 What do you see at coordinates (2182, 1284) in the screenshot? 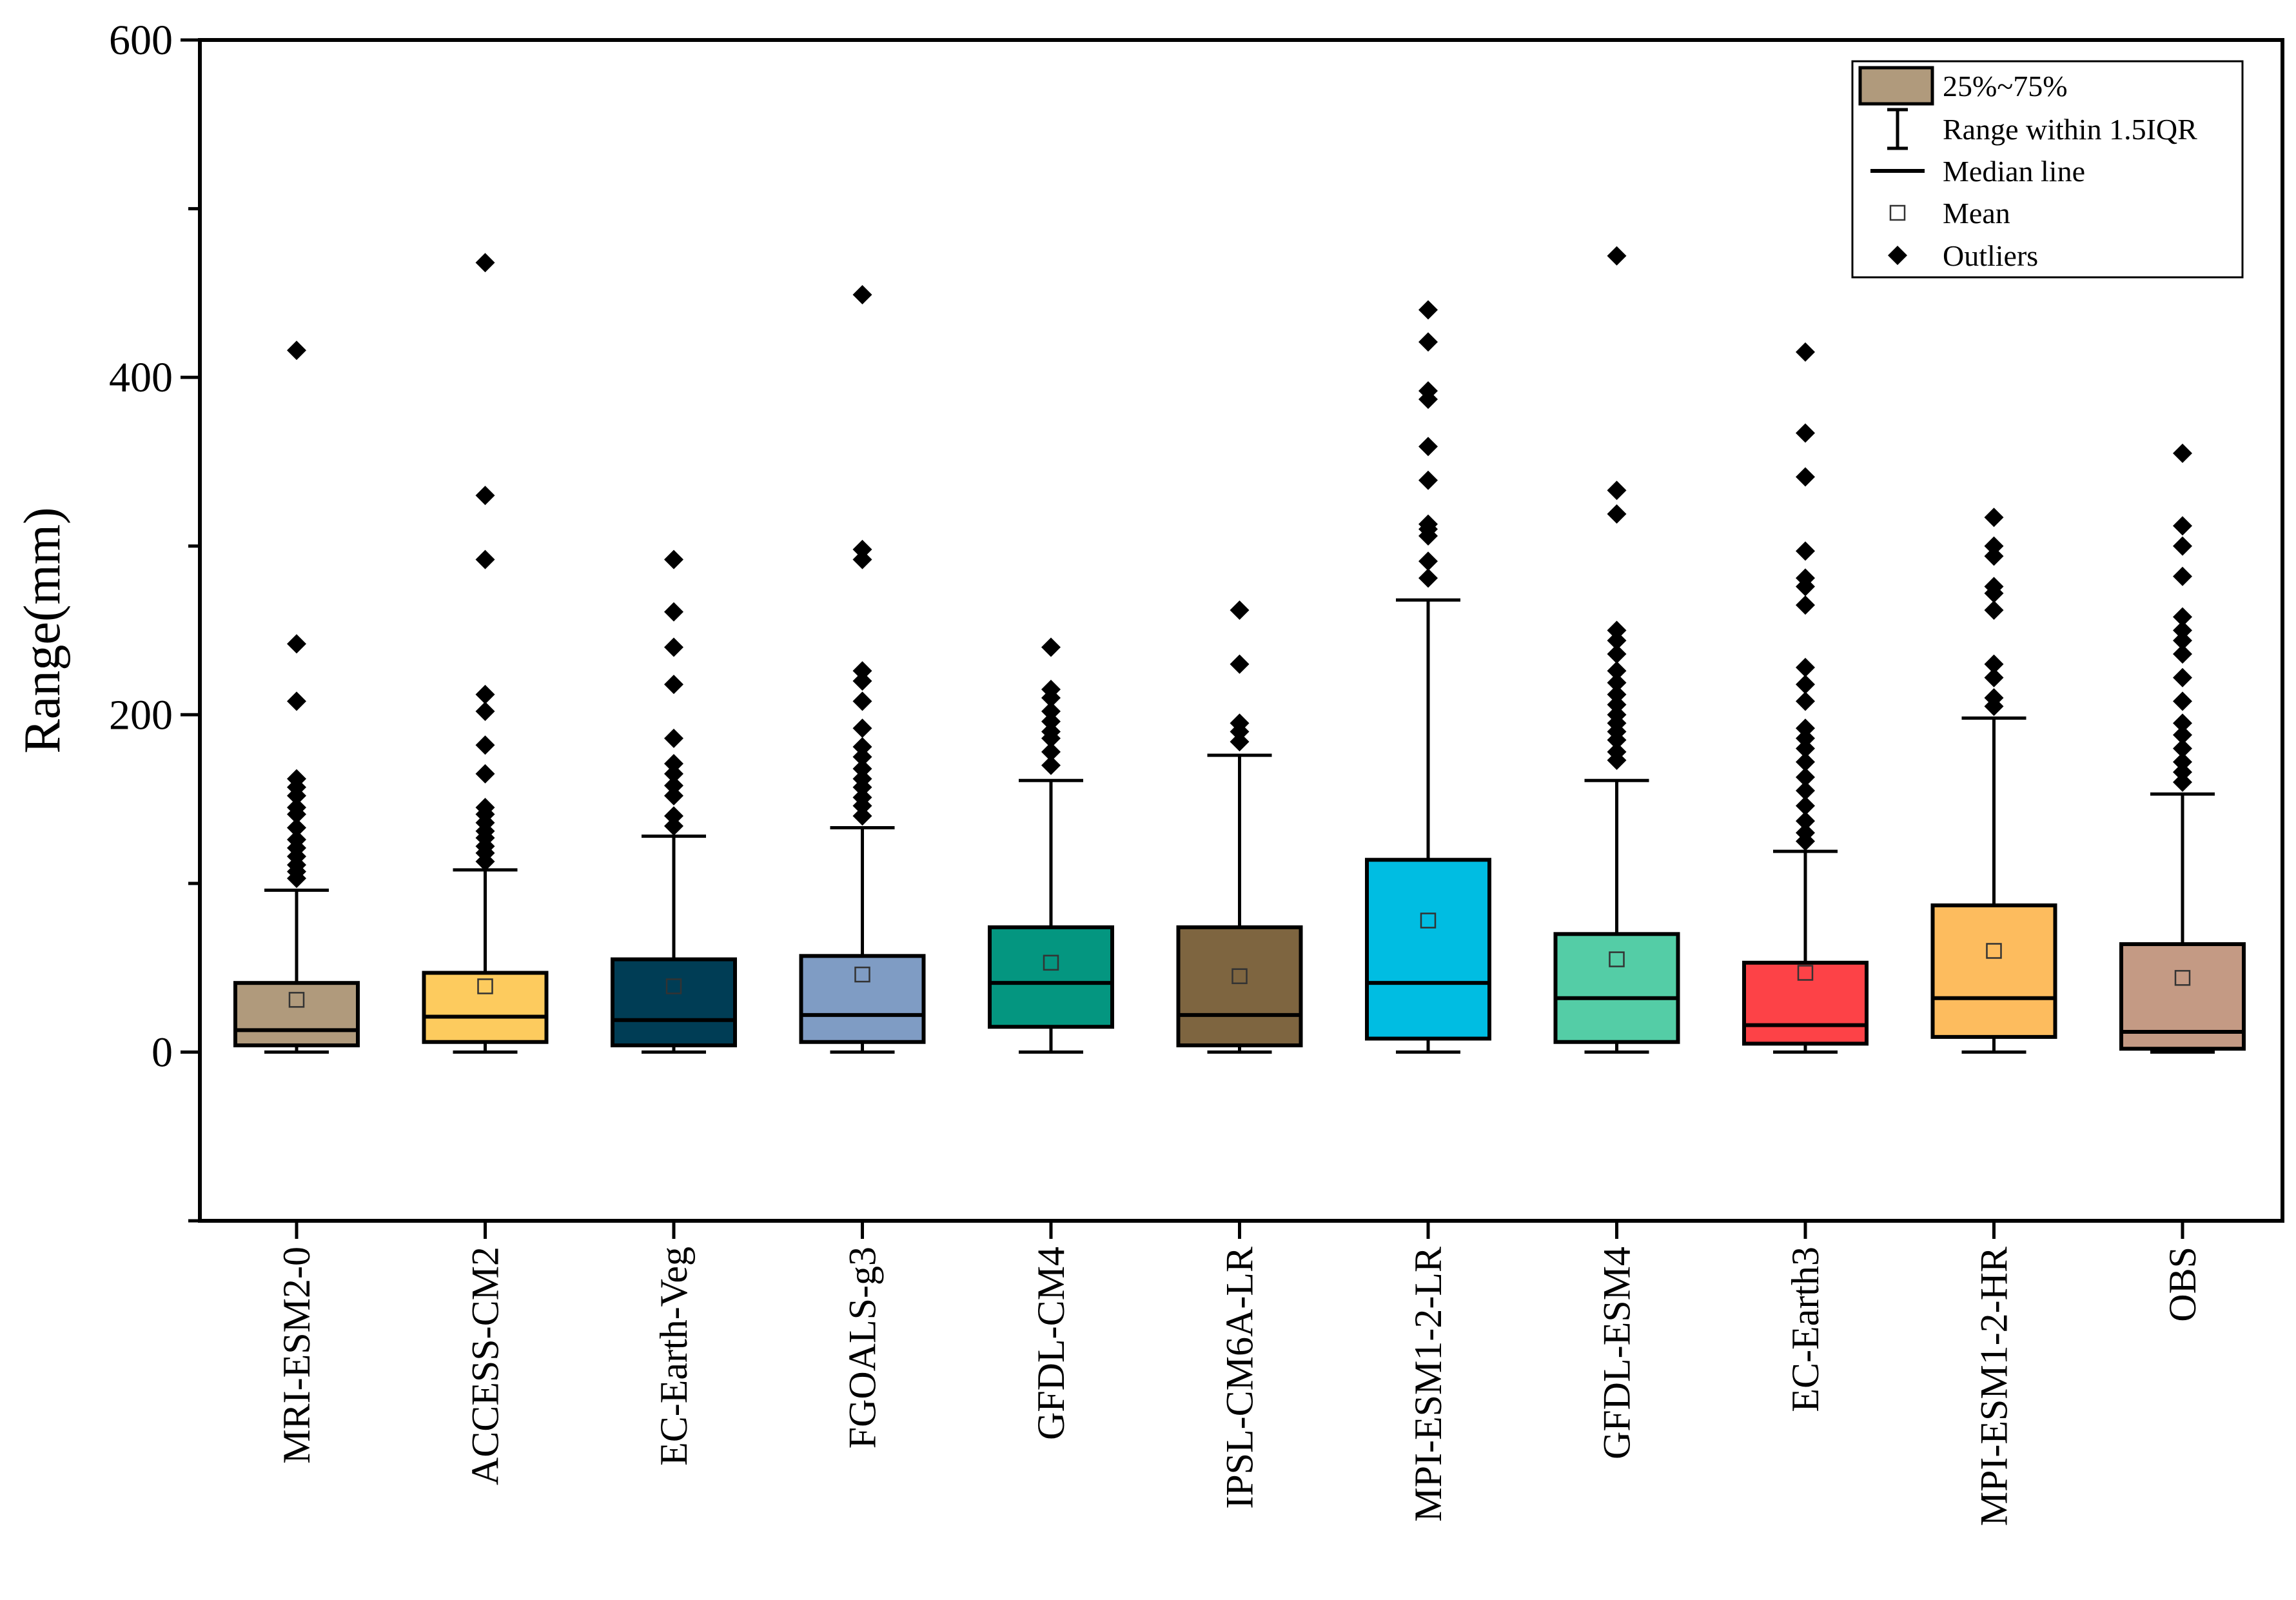
I see `x-tick-label: OBS` at bounding box center [2182, 1284].